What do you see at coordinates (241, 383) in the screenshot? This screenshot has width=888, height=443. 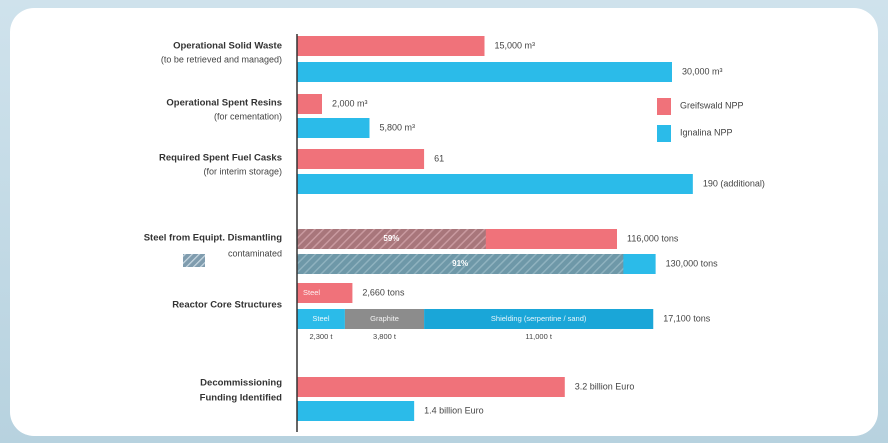 I see `group-label: Decommissioning` at bounding box center [241, 383].